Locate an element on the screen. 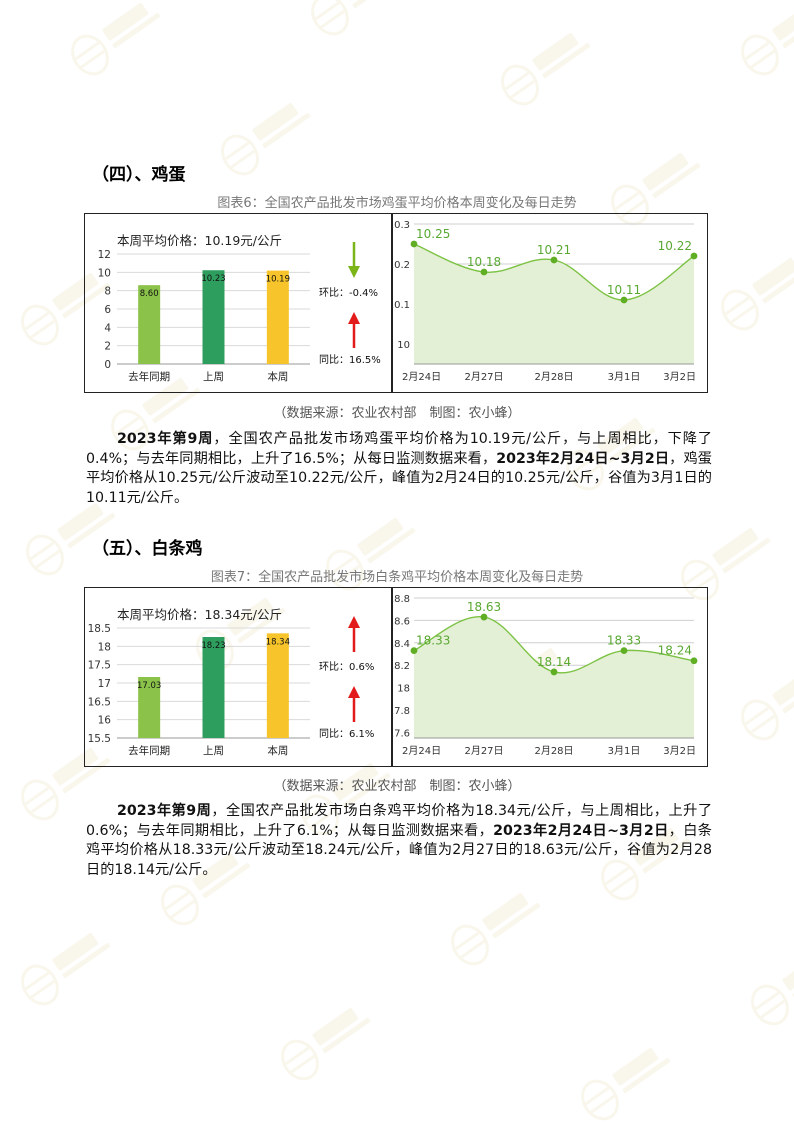  y-tick-label: 4 is located at coordinates (107, 328).